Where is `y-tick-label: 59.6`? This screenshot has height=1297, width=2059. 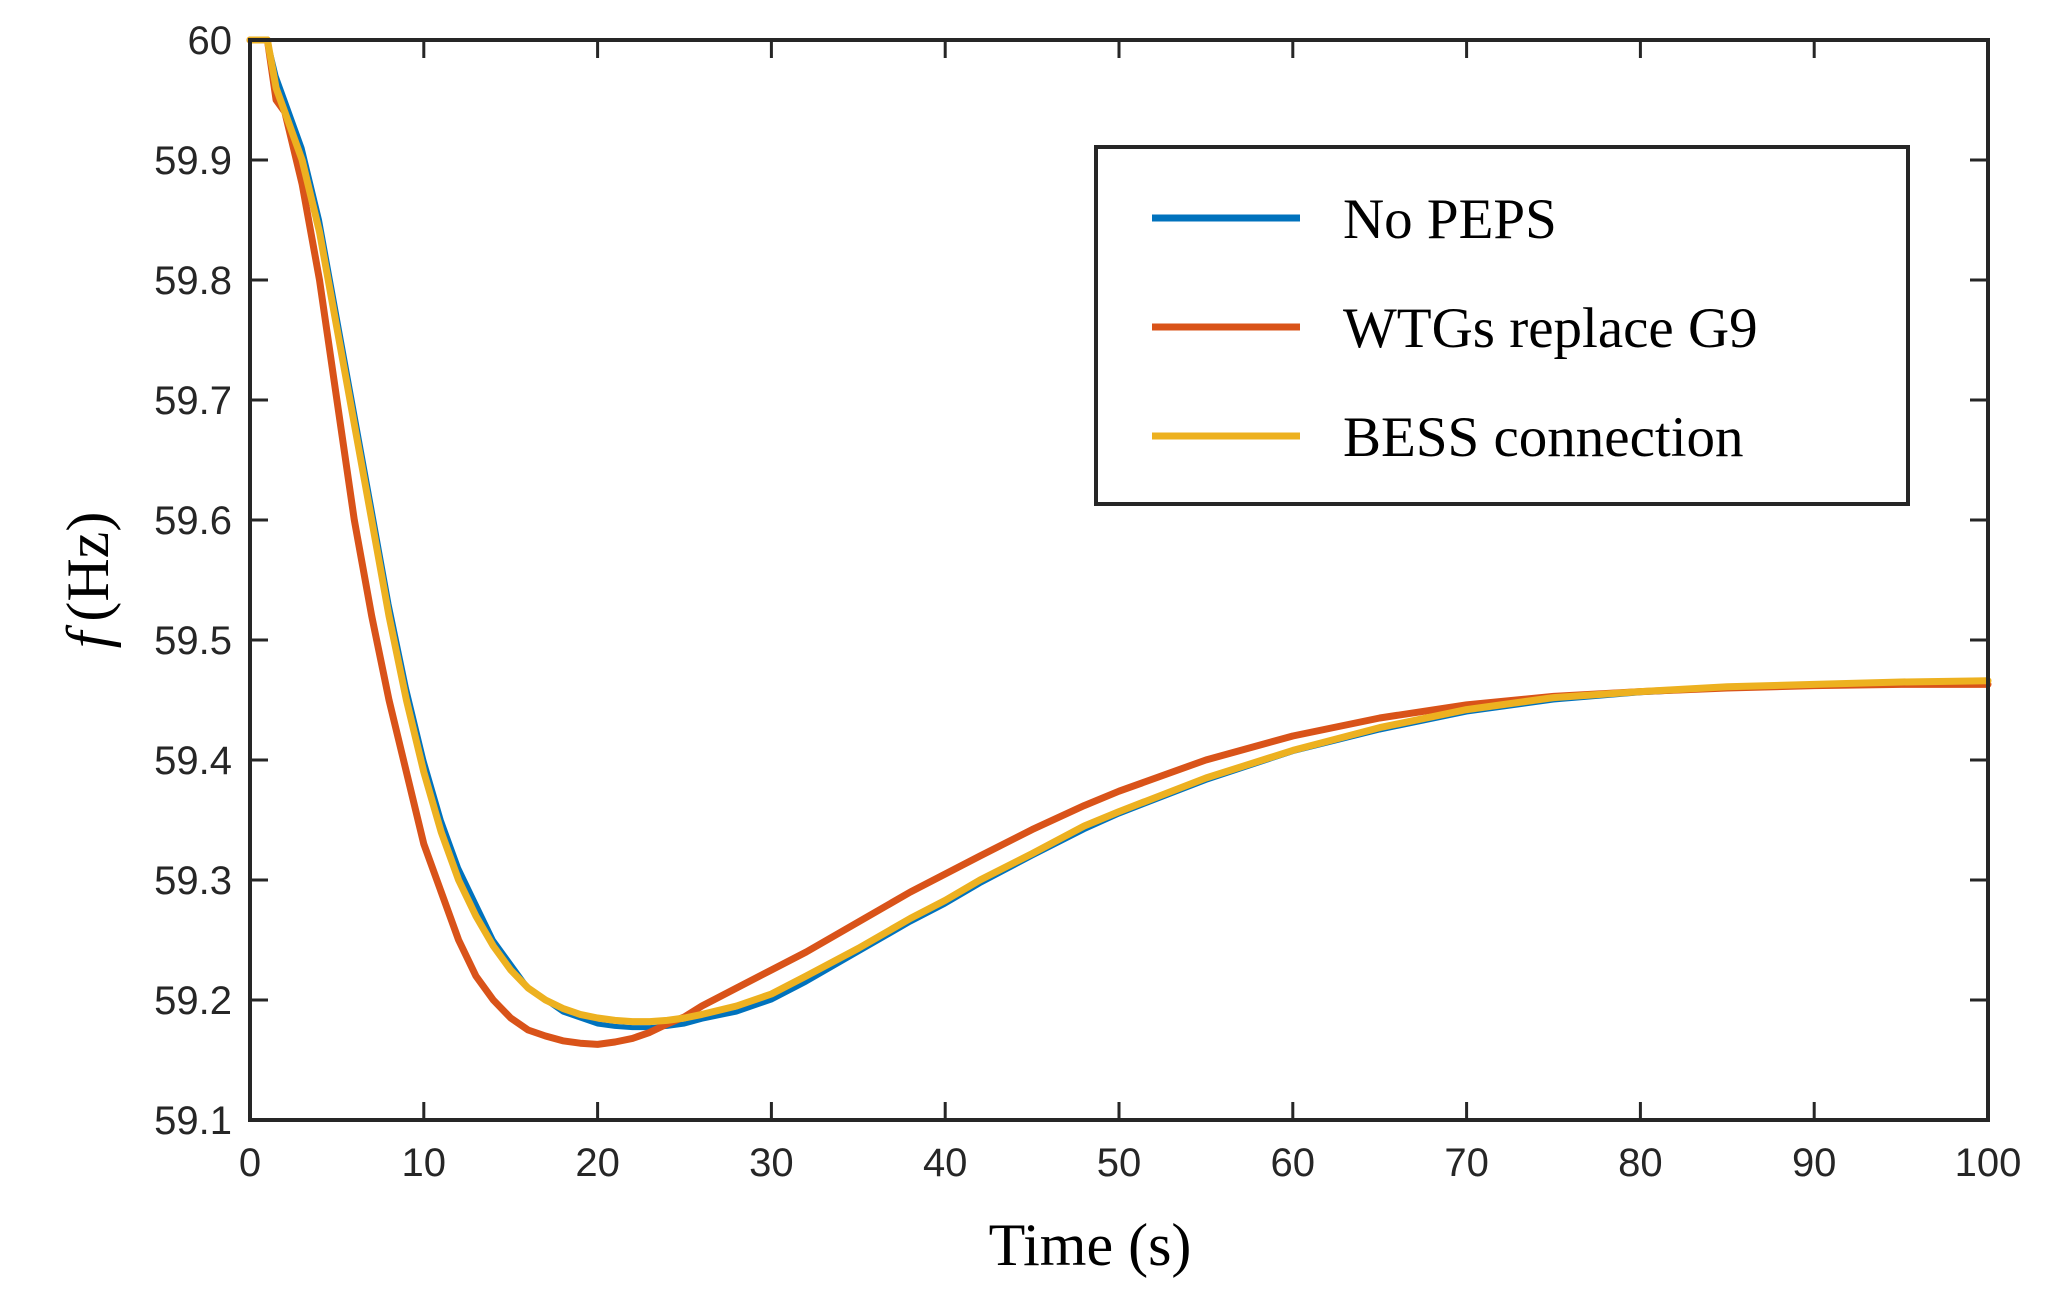 y-tick-label: 59.6 is located at coordinates (193, 521).